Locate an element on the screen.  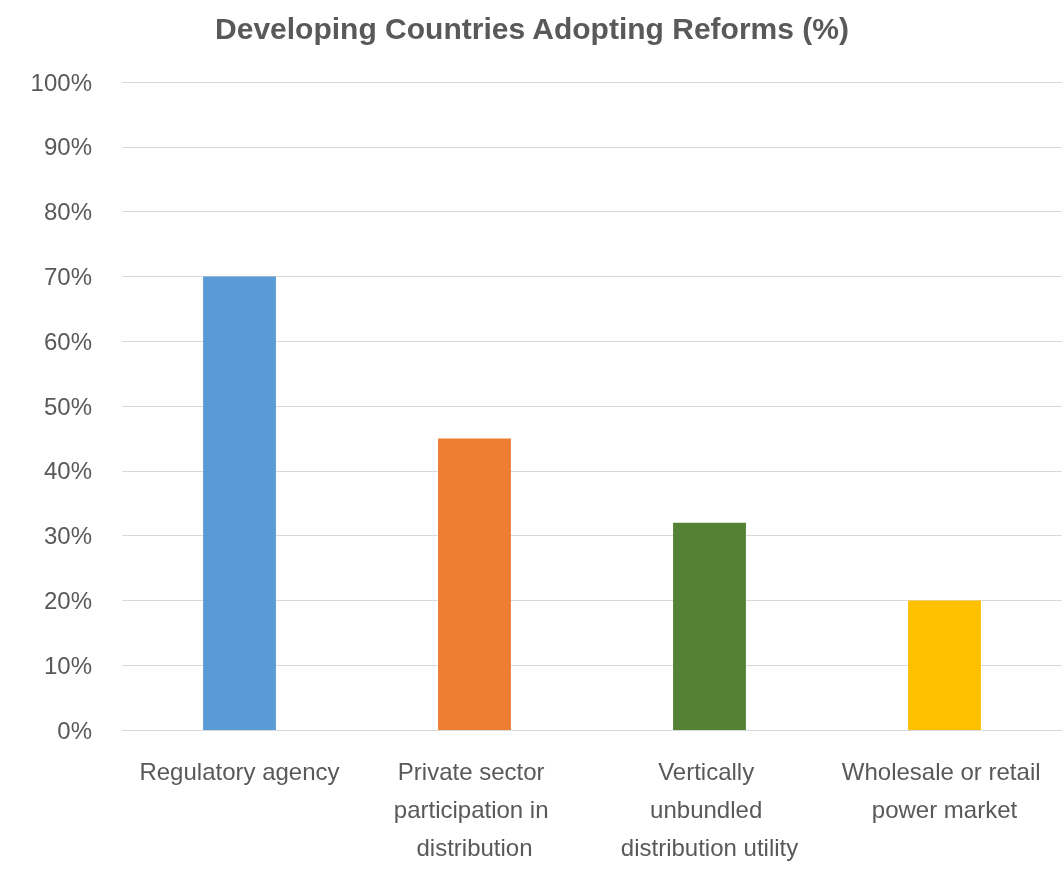
x-tick-label: Private sector participation in distribution is located at coordinates (474, 809).